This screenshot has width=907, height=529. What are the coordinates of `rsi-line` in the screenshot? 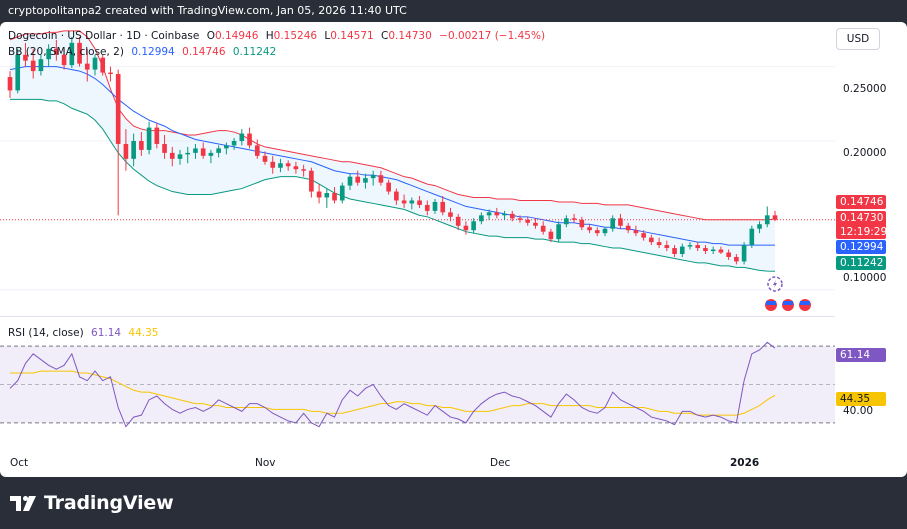 It's located at (392, 384).